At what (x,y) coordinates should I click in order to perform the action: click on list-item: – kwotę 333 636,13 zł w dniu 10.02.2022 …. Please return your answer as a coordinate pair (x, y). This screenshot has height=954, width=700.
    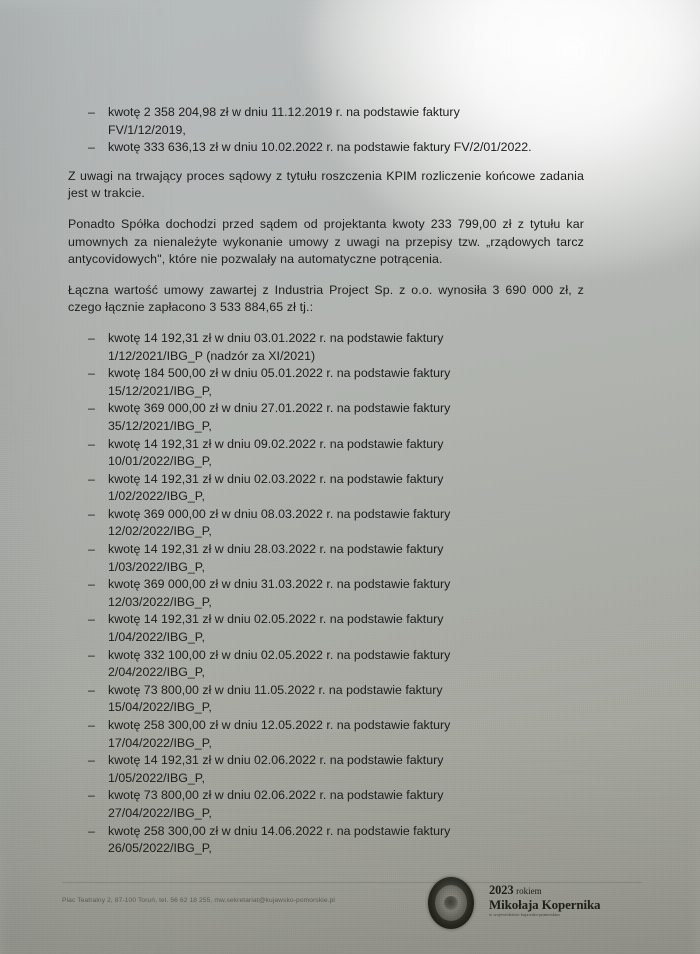
    Looking at the image, I should click on (326, 148).